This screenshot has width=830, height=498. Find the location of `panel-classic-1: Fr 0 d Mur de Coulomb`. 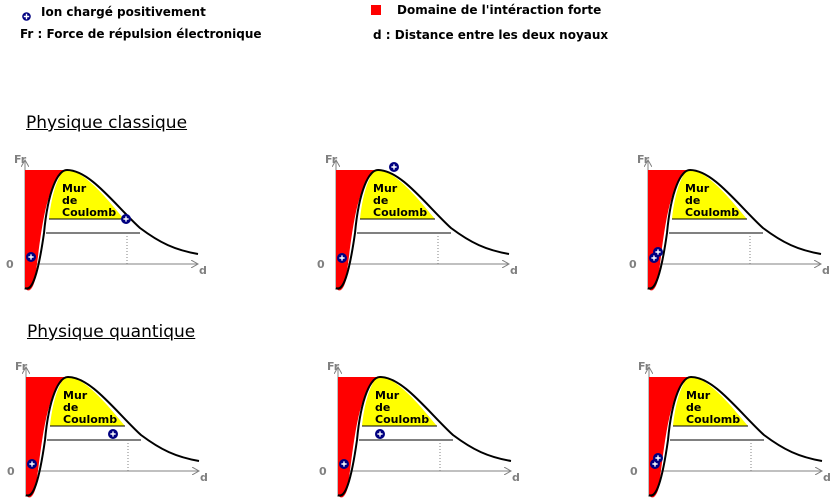

panel-classic-1: Fr 0 d Mur de Coulomb is located at coordinates (106, 221).